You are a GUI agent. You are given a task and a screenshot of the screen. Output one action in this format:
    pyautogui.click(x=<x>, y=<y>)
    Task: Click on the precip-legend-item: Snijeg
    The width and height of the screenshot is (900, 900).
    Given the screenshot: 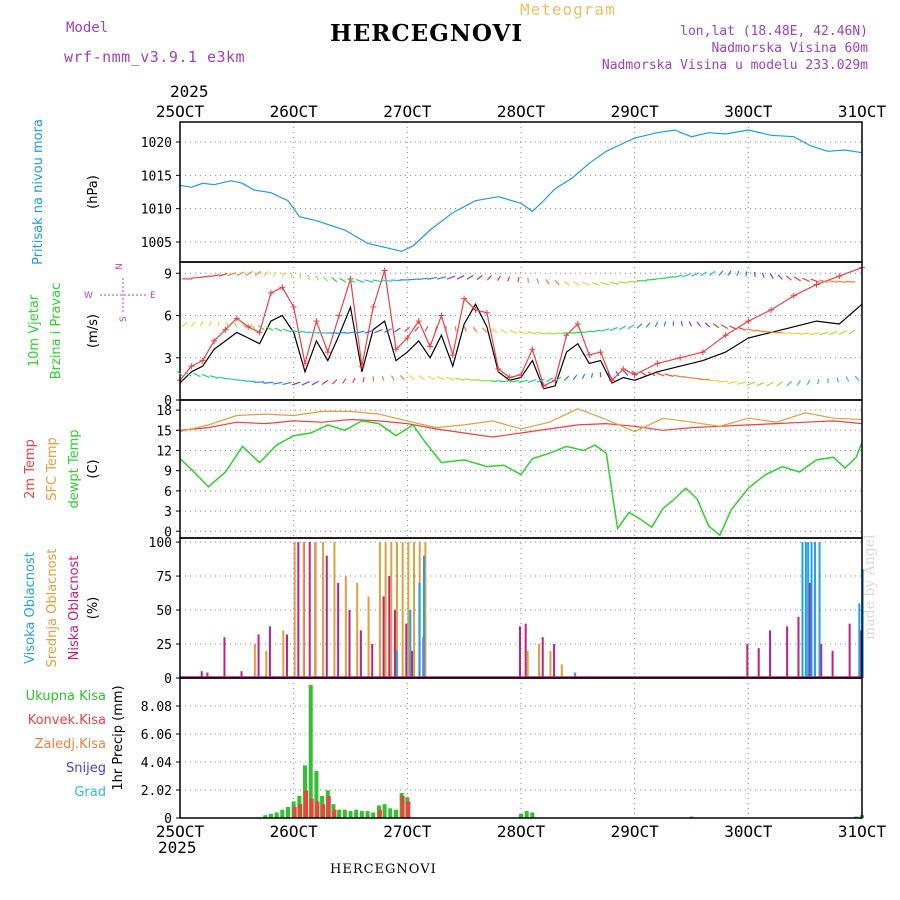 What is the action you would take?
    pyautogui.click(x=86, y=768)
    